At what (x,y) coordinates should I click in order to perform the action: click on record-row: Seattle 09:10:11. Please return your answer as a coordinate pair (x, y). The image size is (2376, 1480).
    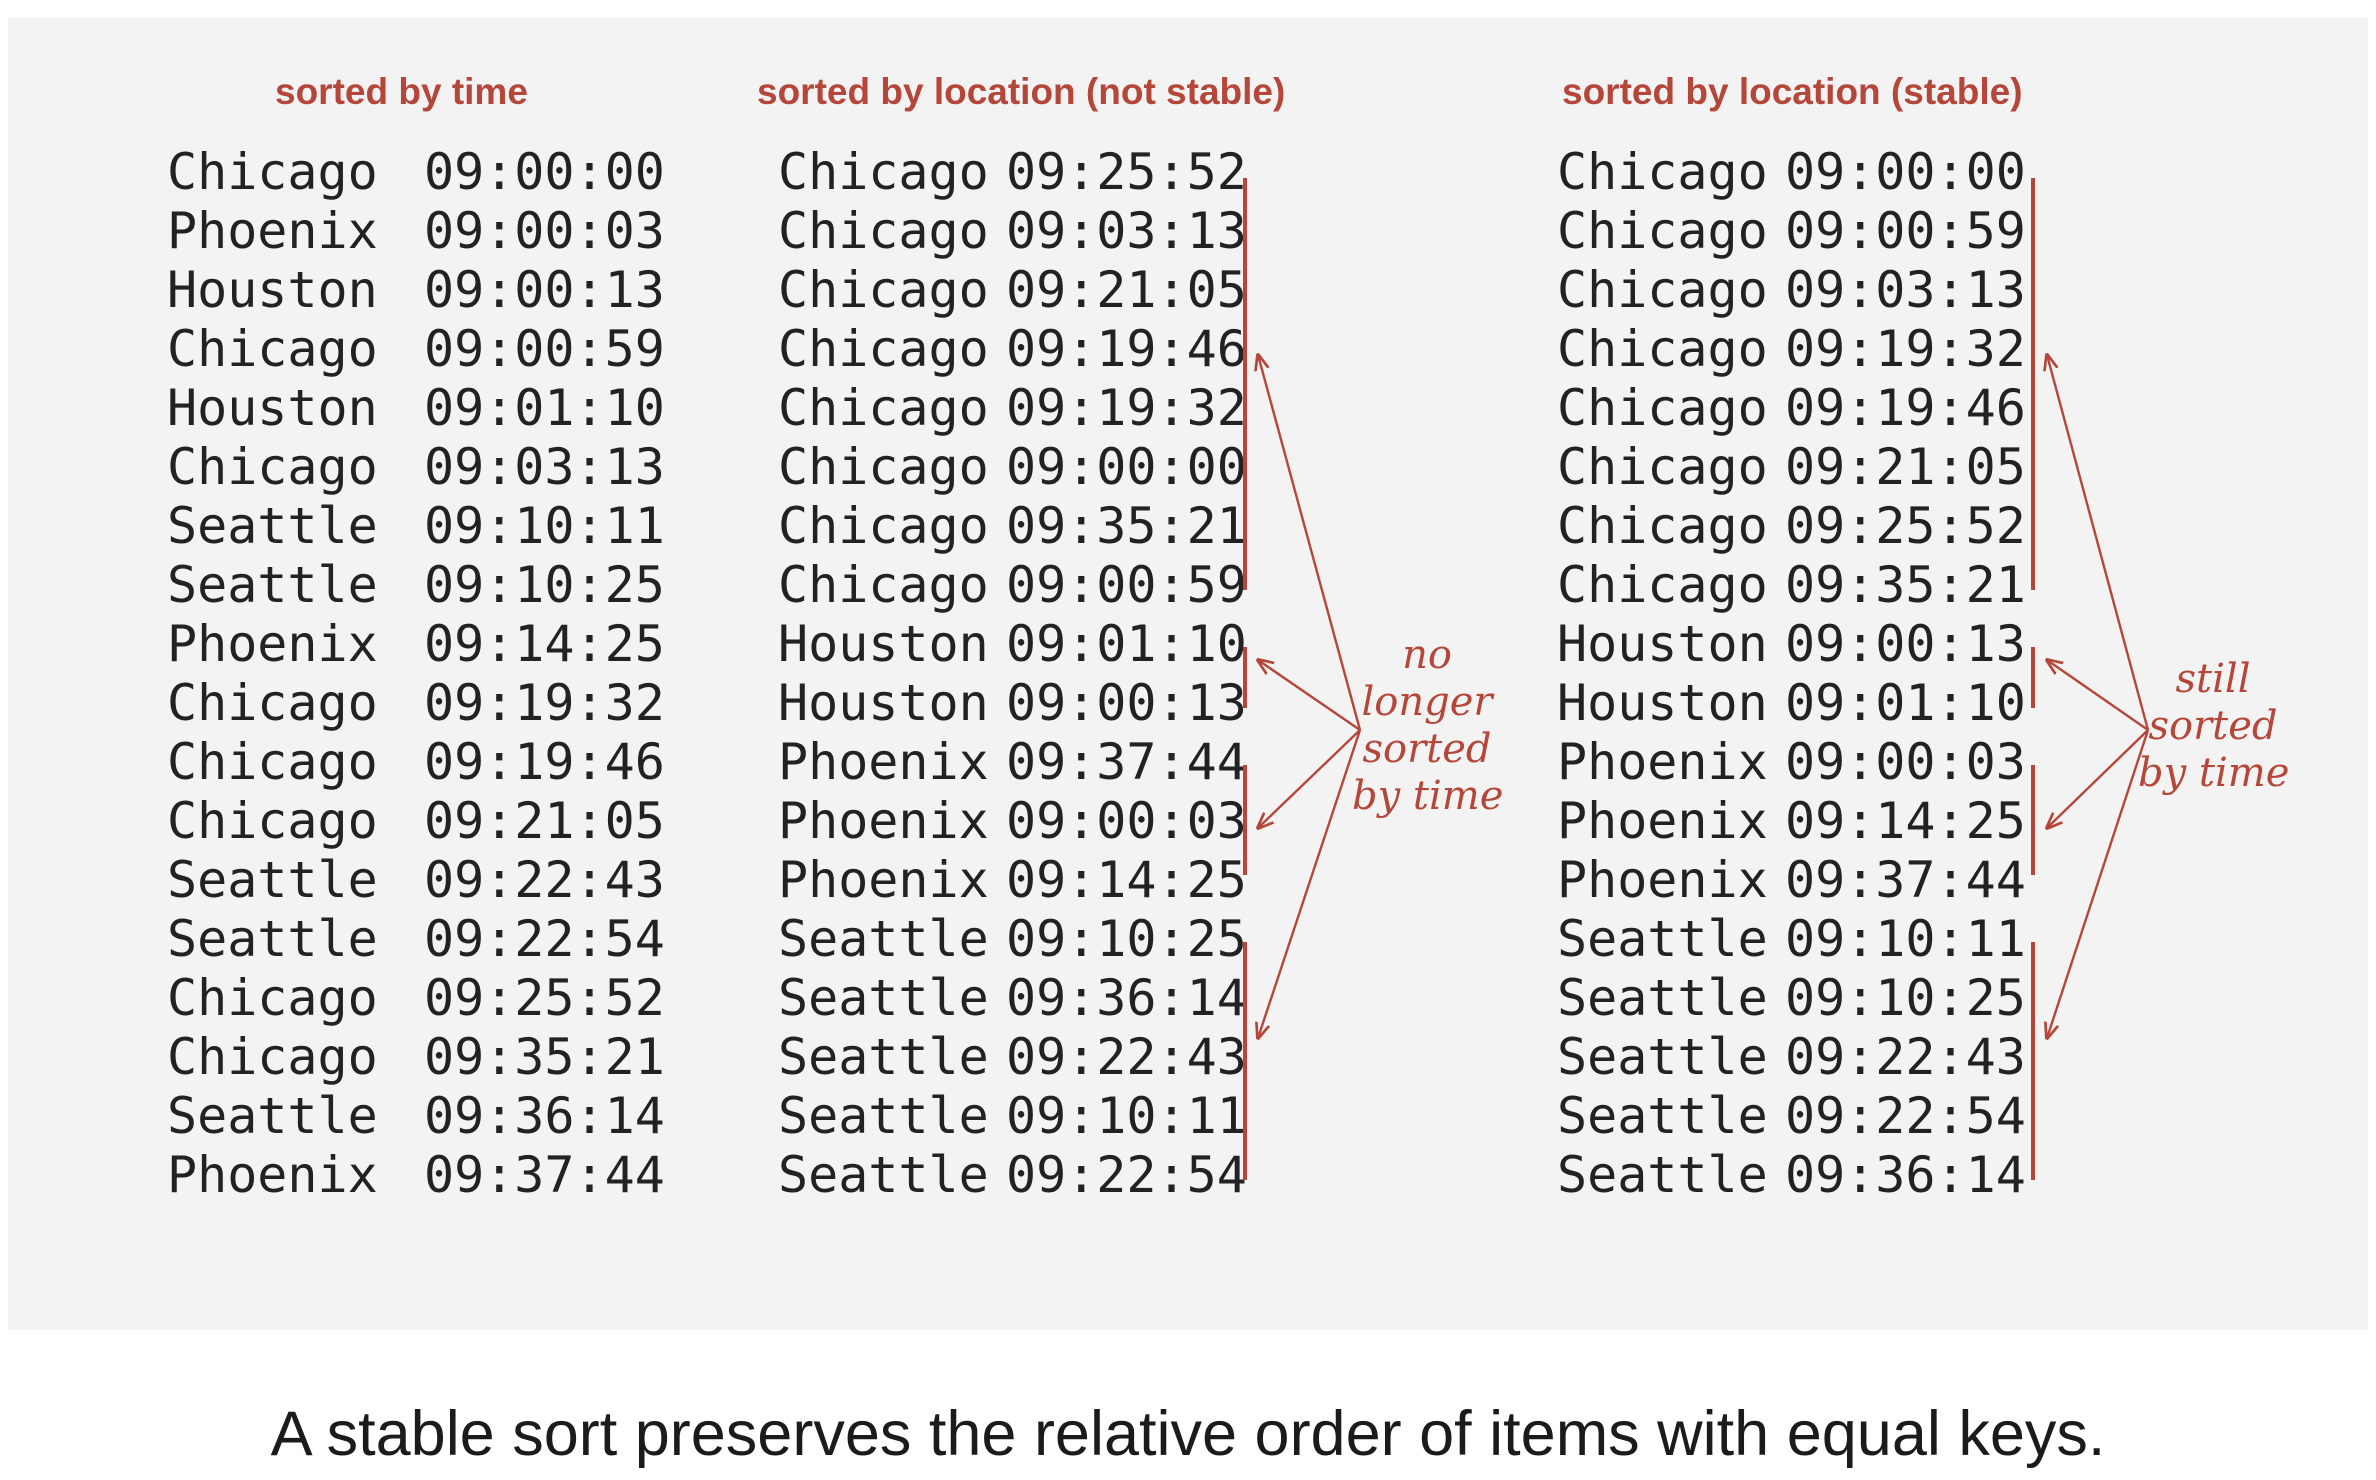
    Looking at the image, I should click on (1791, 939).